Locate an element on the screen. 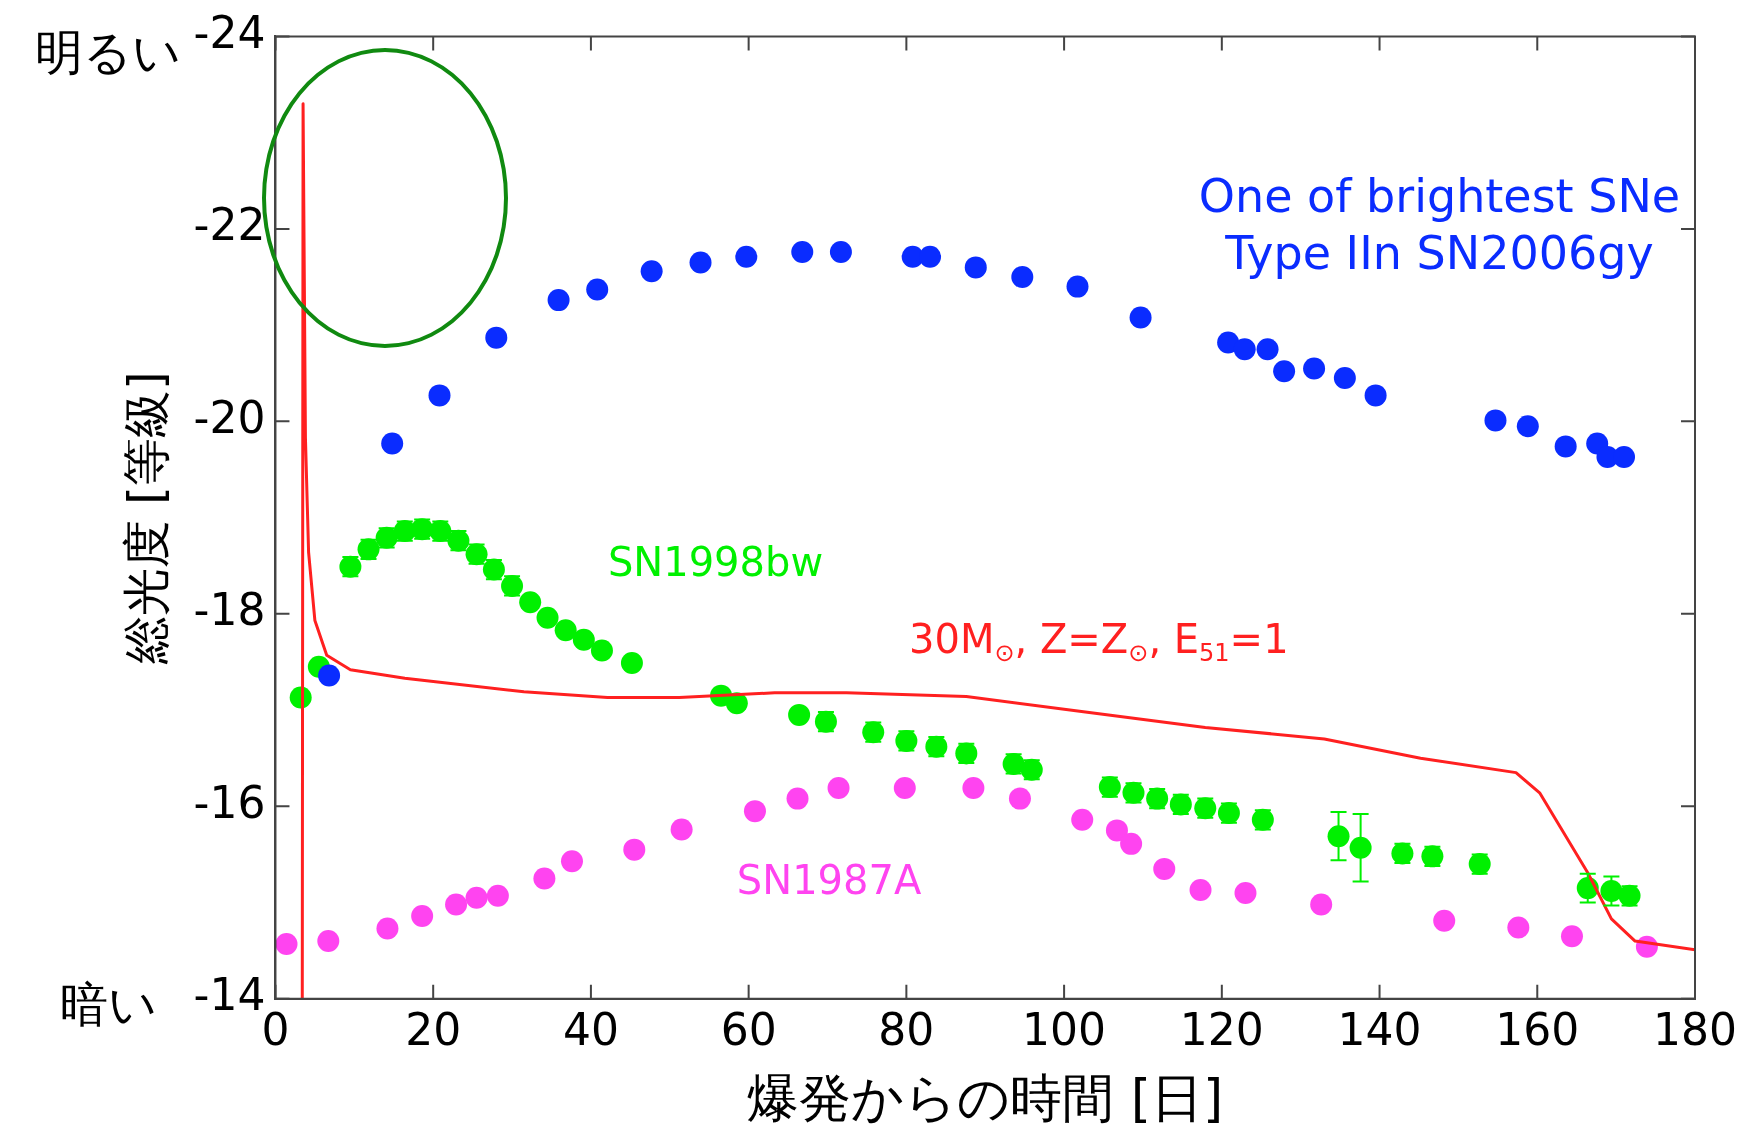 This screenshot has width=1755, height=1148. y-tick-label: -18 is located at coordinates (229, 610).